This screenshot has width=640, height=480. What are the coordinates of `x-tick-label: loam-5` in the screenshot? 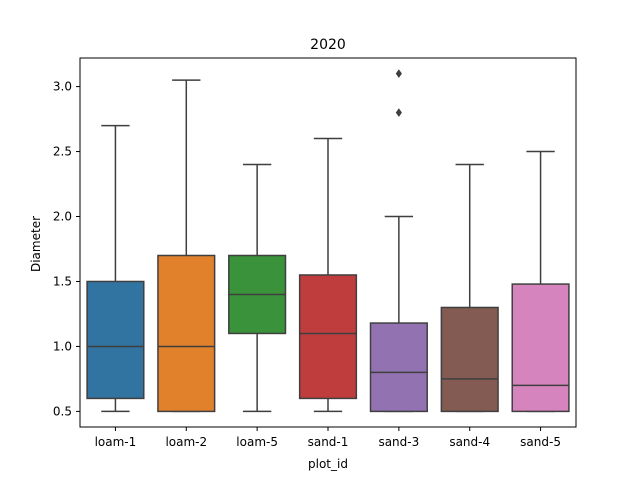 It's located at (257, 442).